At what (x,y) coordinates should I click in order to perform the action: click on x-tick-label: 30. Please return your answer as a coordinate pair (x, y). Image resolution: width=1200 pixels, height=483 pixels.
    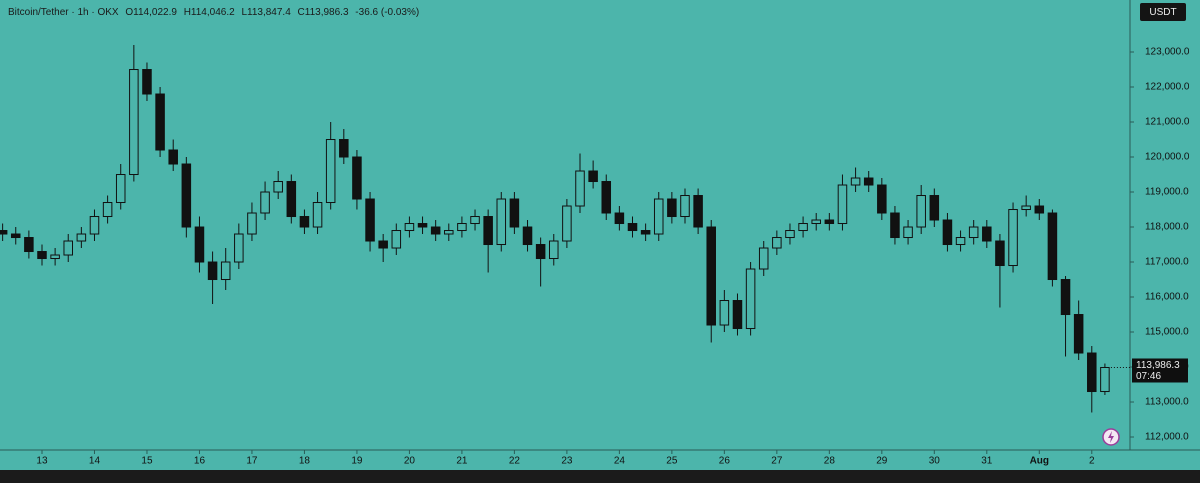
    Looking at the image, I should click on (935, 461).